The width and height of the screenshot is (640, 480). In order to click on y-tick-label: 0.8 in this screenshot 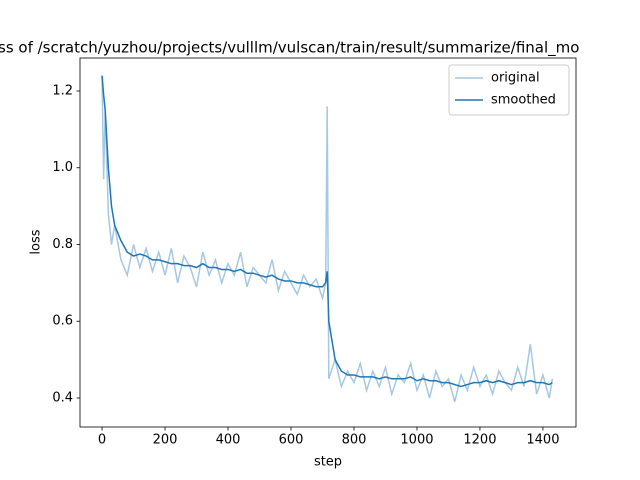, I will do `click(62, 244)`.